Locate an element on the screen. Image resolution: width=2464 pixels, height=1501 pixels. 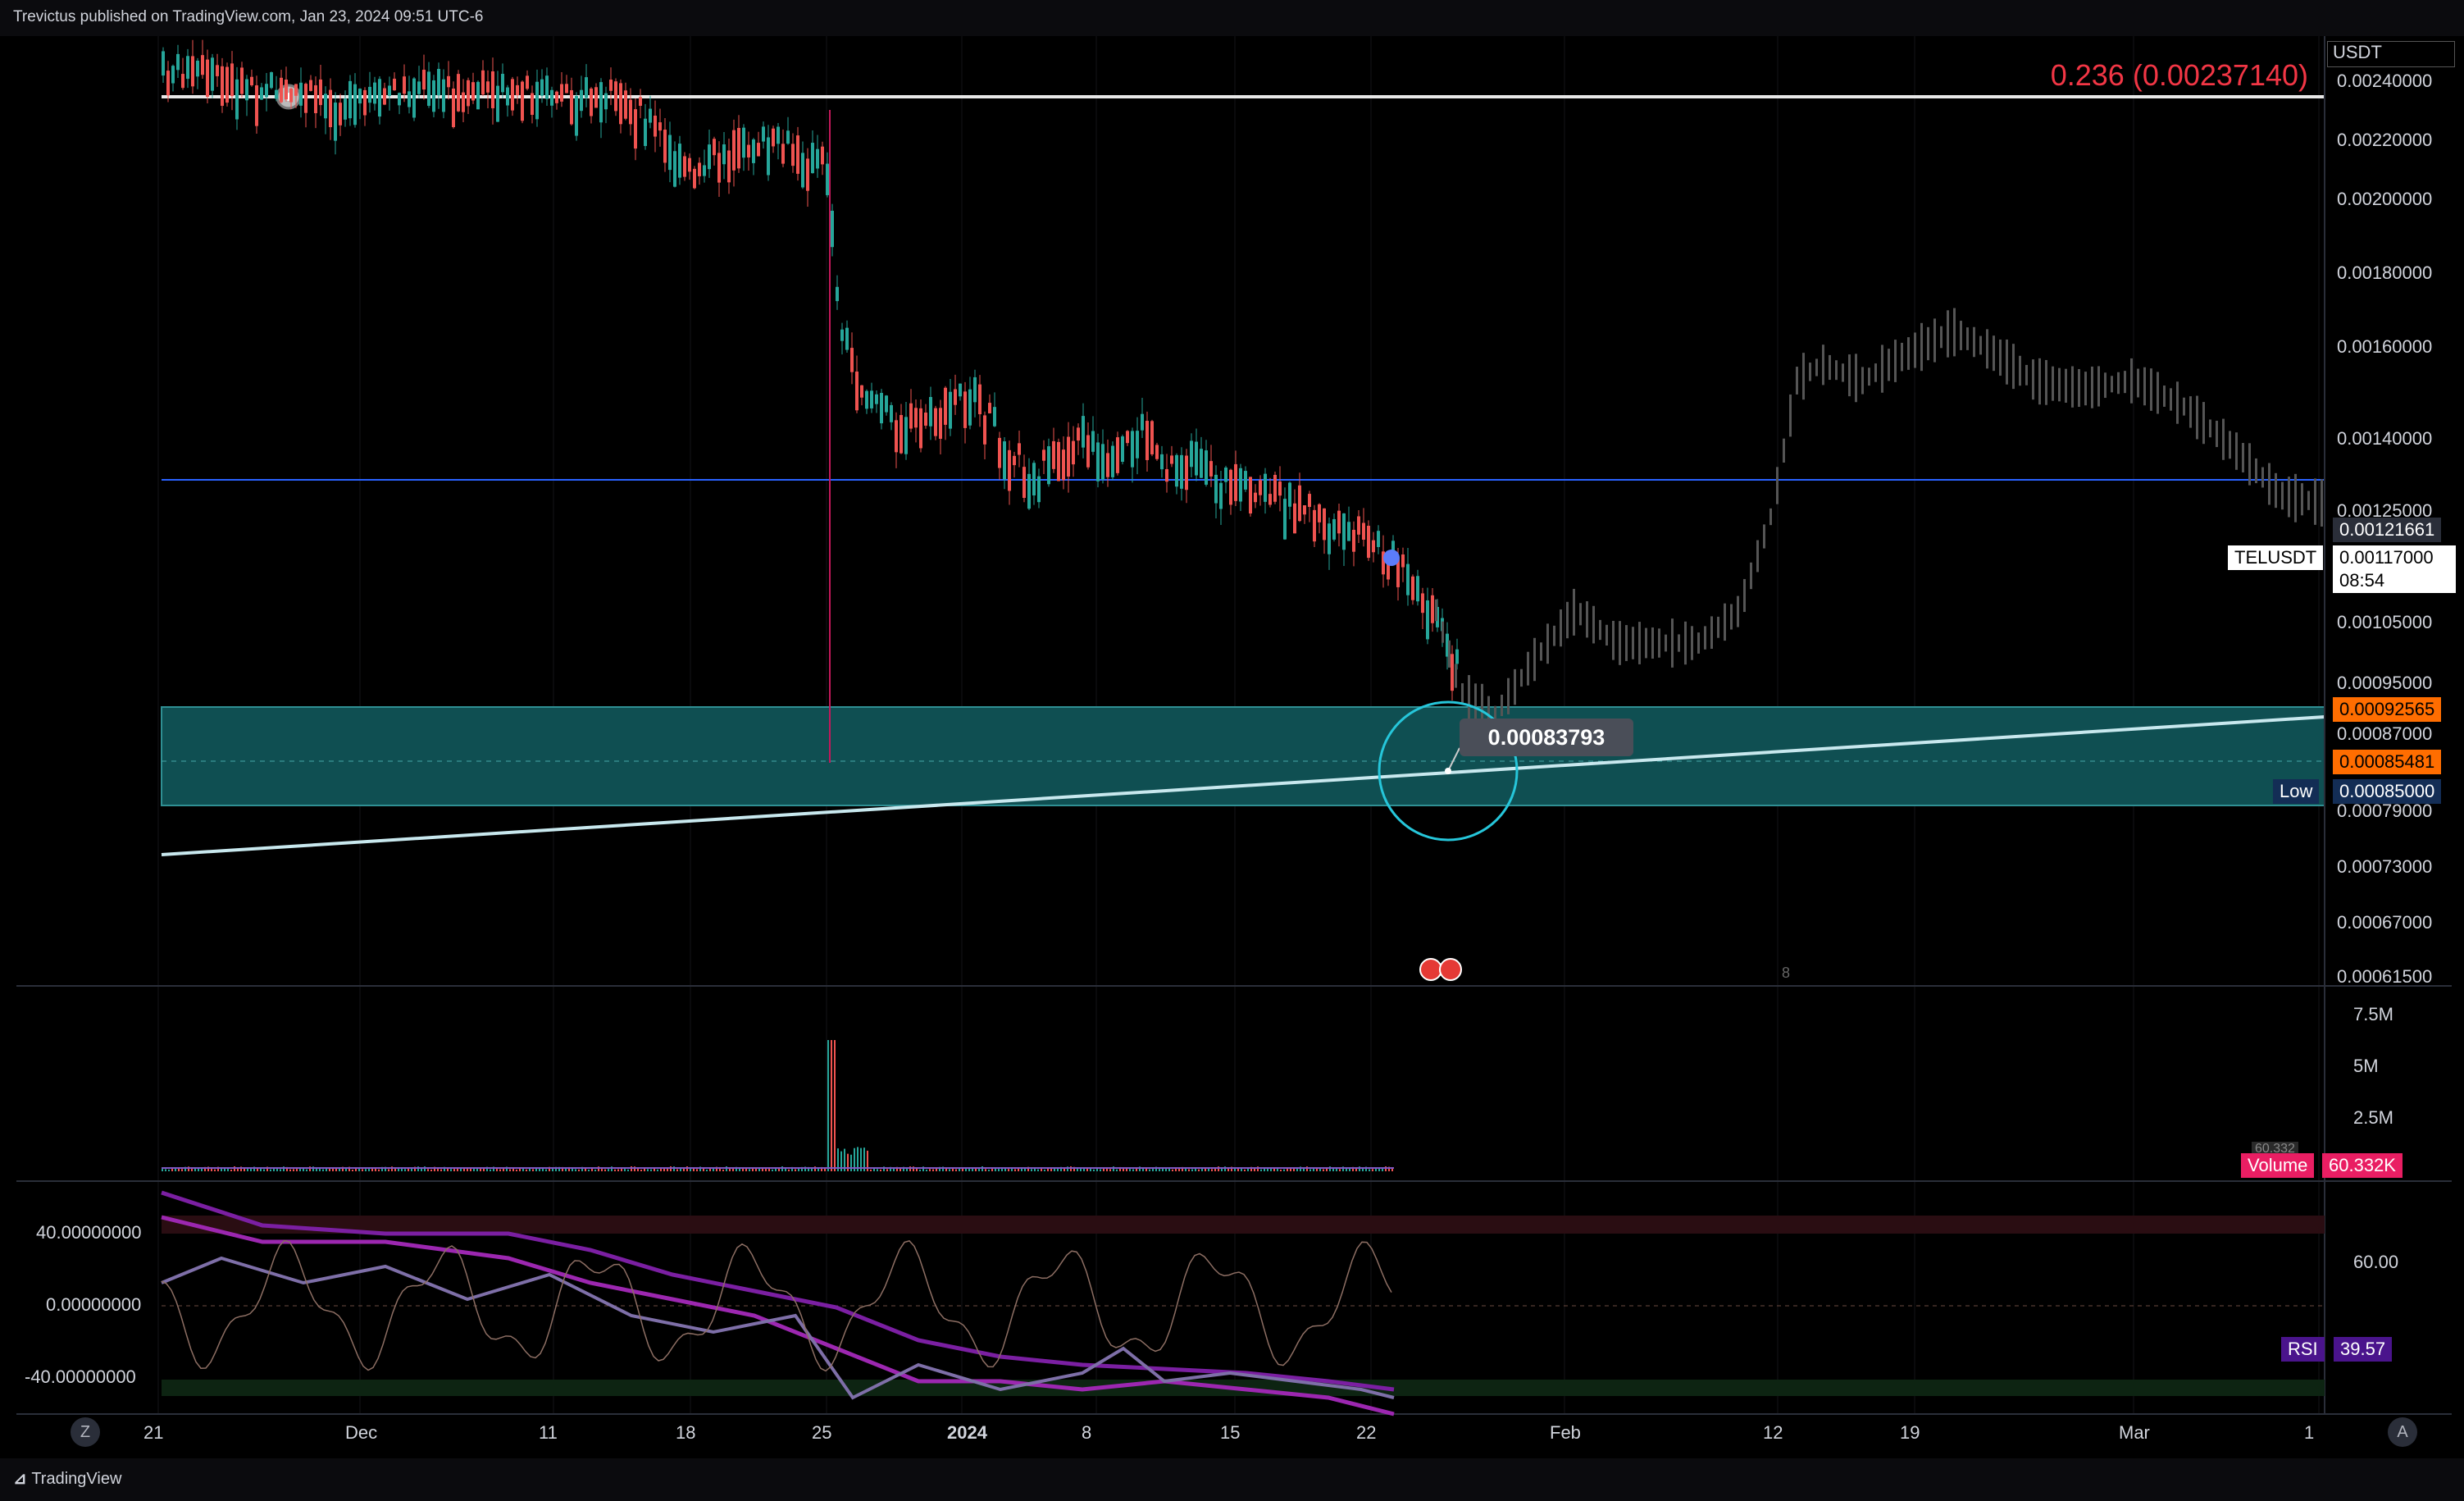
footer: ⊿ TradingView is located at coordinates (1232, 1479).